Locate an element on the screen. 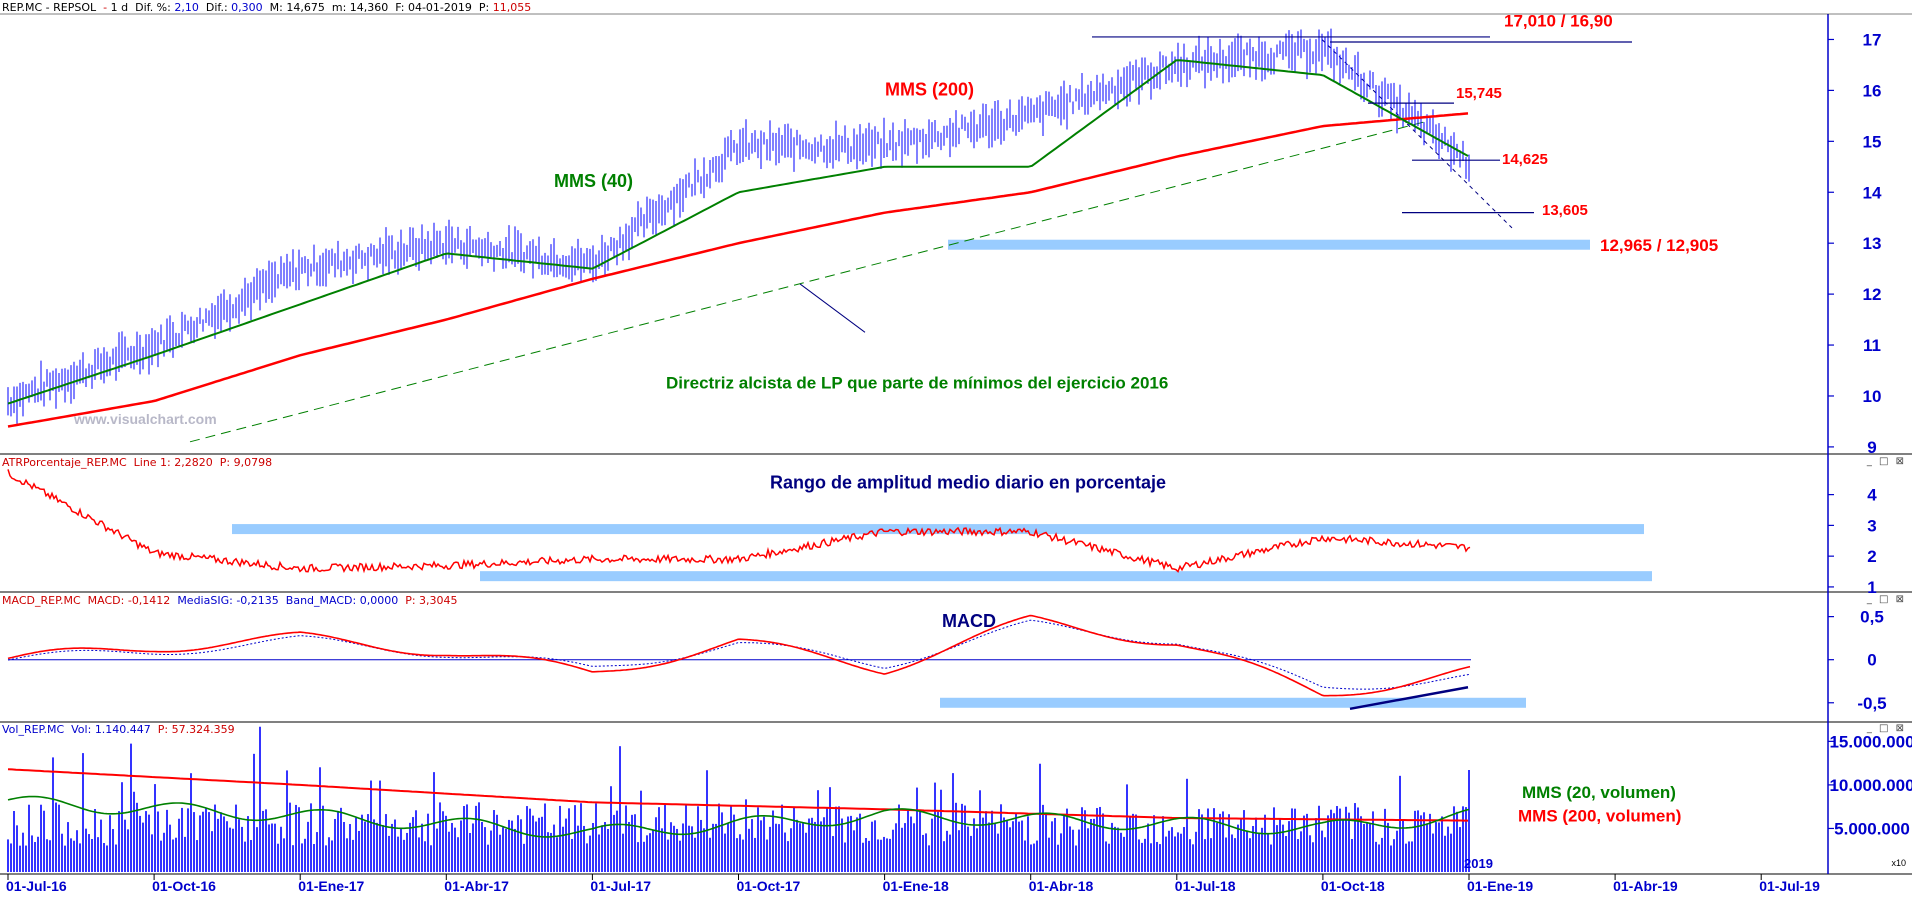 The height and width of the screenshot is (897, 1912). price-y-tick-label: 15 is located at coordinates (1872, 141).